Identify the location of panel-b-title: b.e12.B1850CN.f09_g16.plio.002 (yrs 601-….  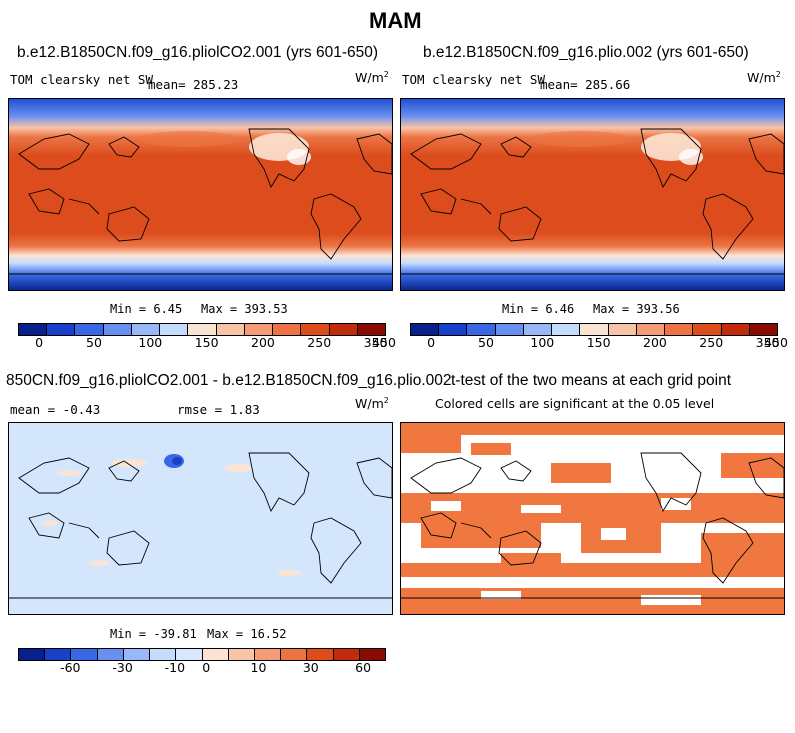
(586, 52).